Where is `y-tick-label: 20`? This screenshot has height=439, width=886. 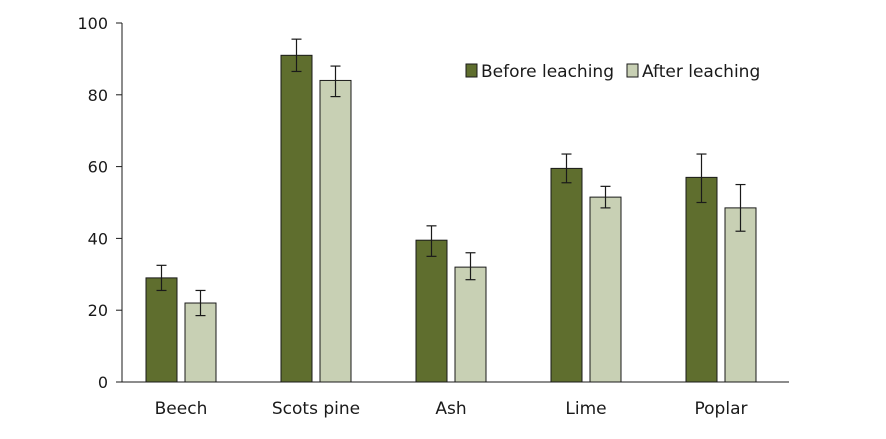
y-tick-label: 20 is located at coordinates (98, 310).